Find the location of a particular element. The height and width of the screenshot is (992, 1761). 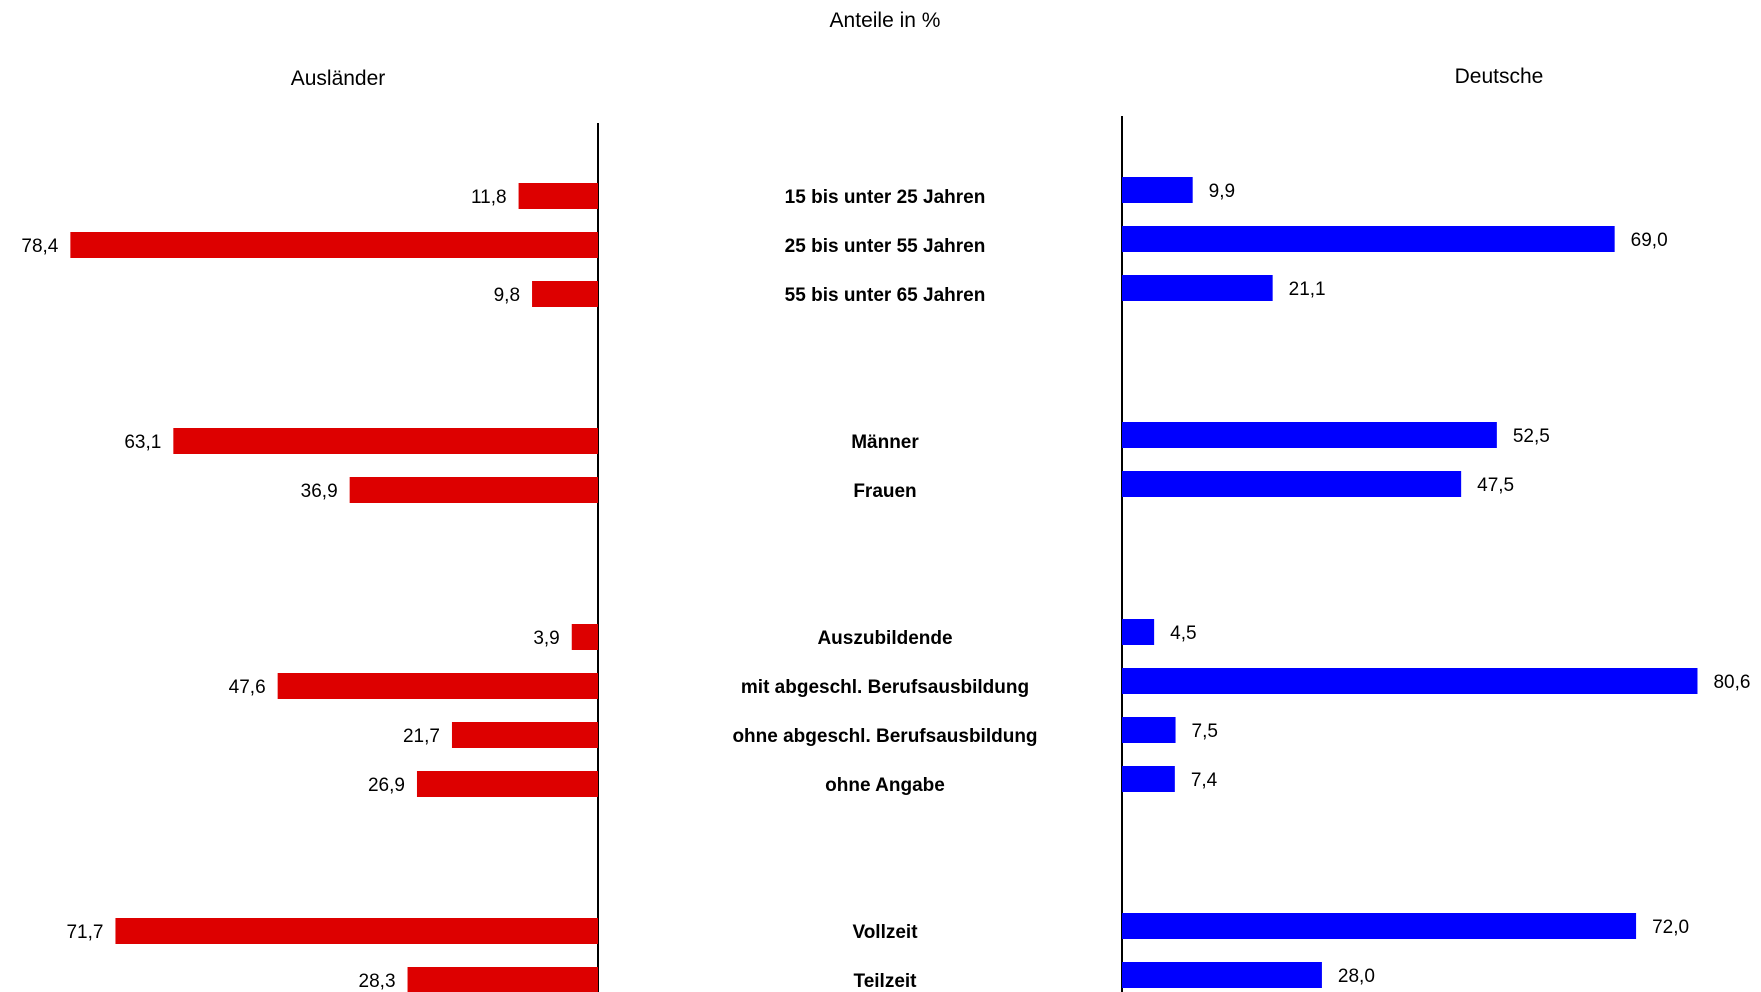

chart-title: Anteile in % is located at coordinates (885, 20).